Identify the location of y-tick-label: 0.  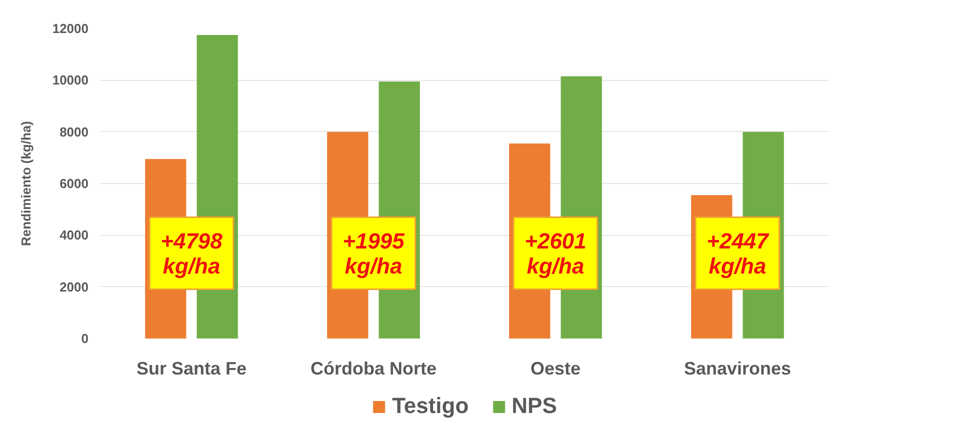
(85, 338).